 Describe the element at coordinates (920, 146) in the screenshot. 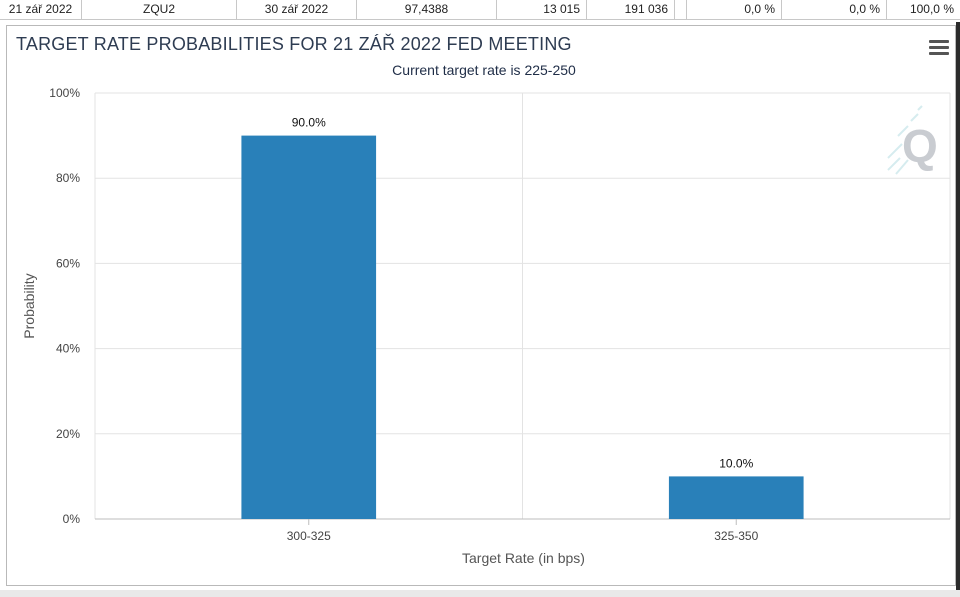

I see `q-logo-letter: Q` at that location.